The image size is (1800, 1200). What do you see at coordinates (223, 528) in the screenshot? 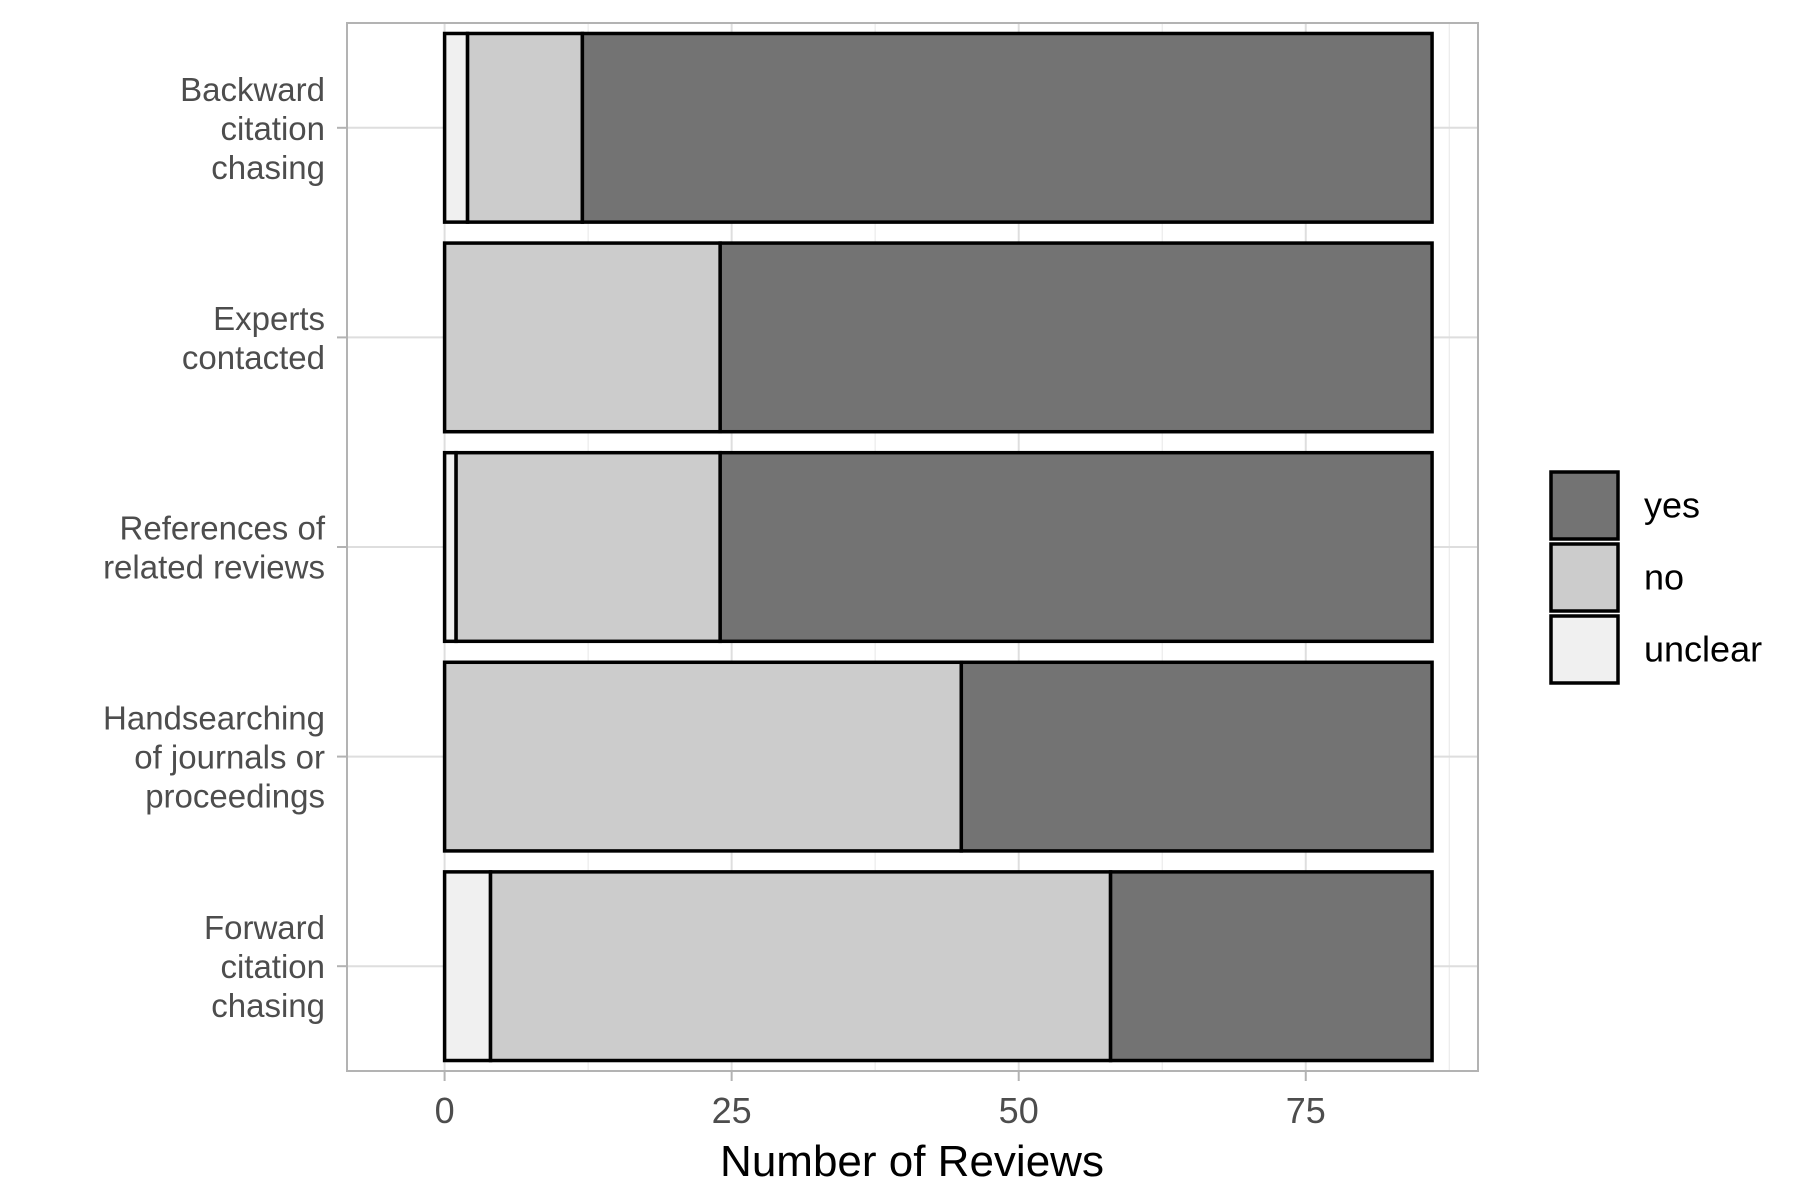
I see `y-category-label-line: References of` at bounding box center [223, 528].